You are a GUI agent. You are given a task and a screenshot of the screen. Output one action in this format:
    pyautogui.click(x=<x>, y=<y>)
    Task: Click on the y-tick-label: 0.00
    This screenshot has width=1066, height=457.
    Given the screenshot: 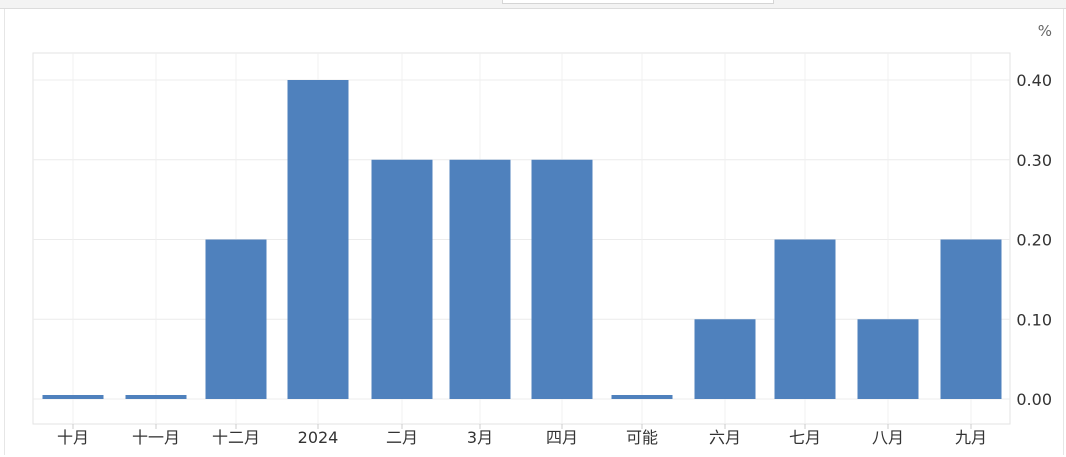 What is the action you would take?
    pyautogui.click(x=1034, y=399)
    